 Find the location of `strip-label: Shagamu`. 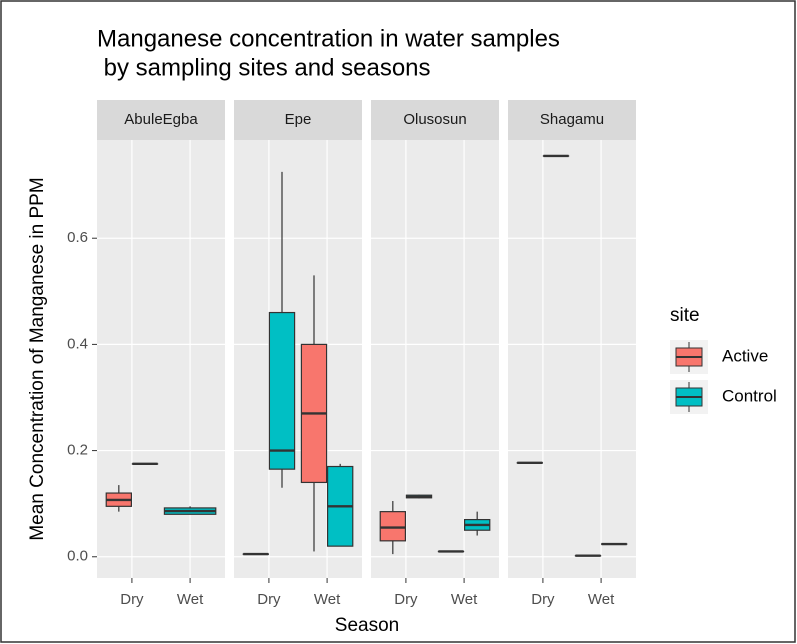

strip-label: Shagamu is located at coordinates (572, 119).